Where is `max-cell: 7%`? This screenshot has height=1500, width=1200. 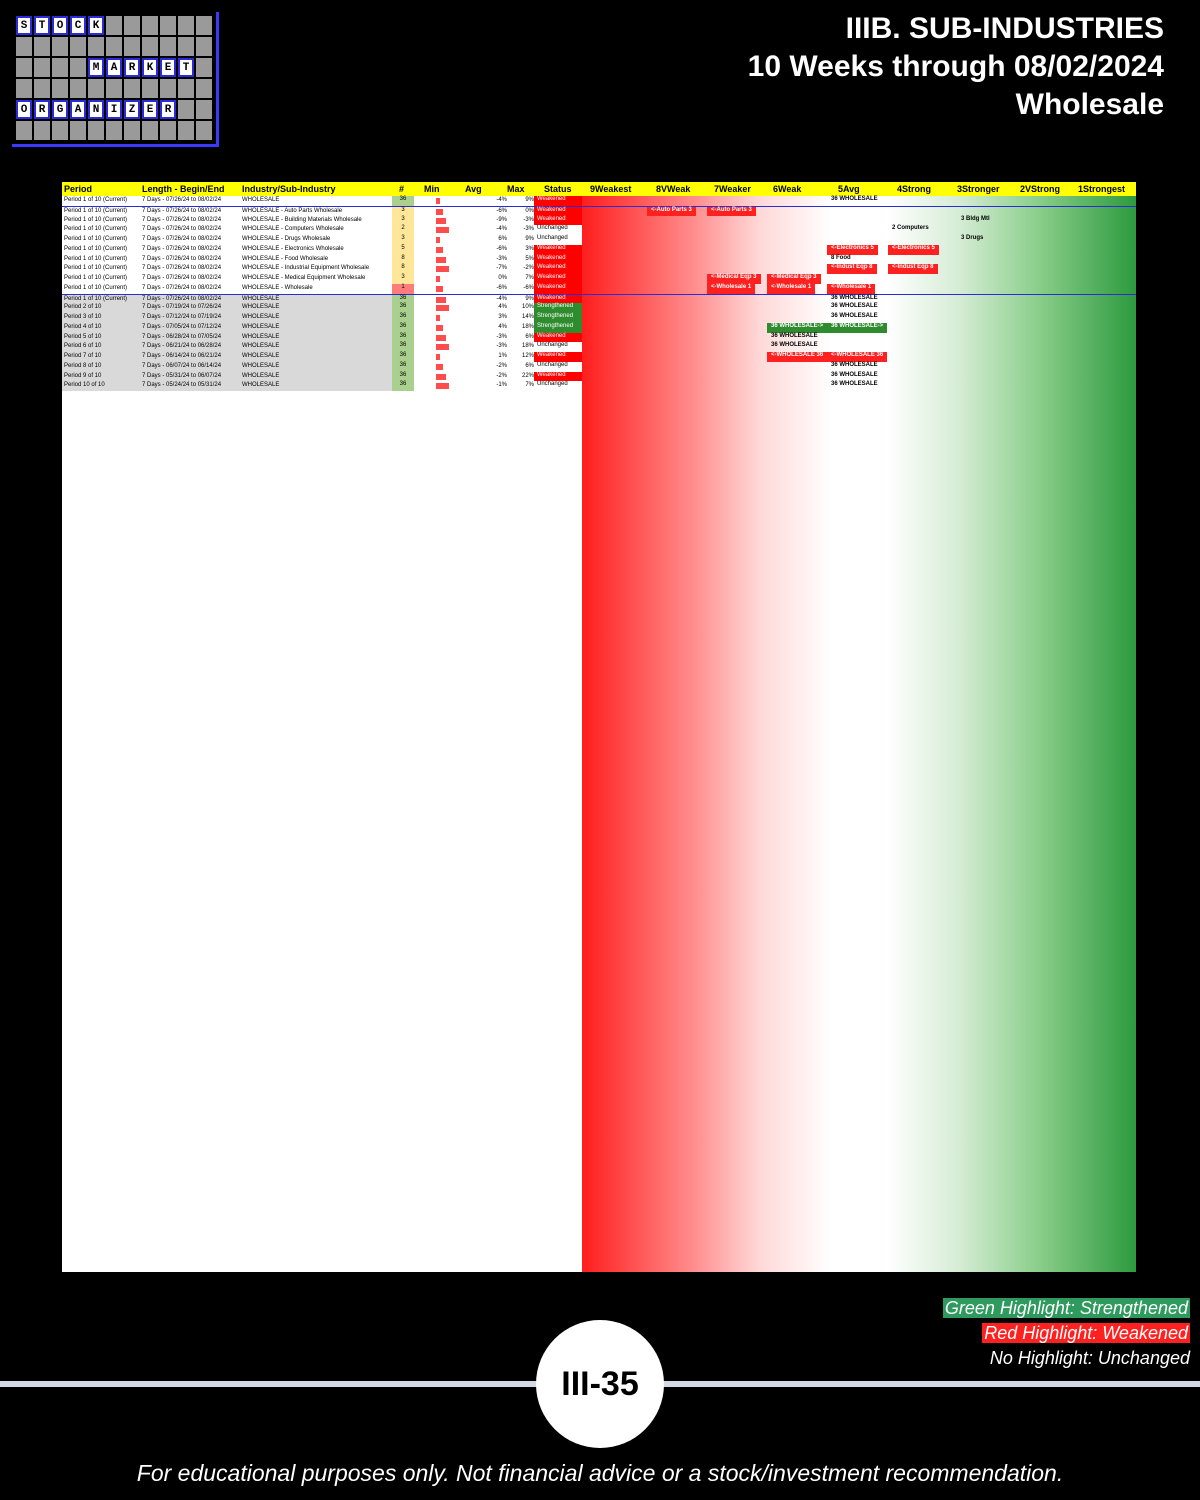 max-cell: 7% is located at coordinates (529, 385).